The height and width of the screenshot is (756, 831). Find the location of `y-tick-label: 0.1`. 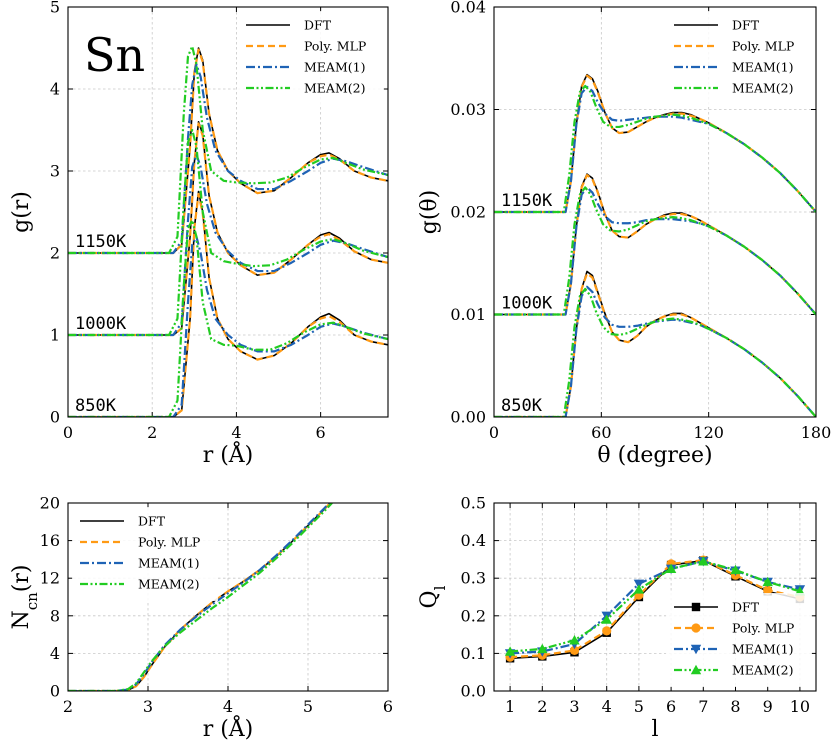

y-tick-label: 0.1 is located at coordinates (473, 653).